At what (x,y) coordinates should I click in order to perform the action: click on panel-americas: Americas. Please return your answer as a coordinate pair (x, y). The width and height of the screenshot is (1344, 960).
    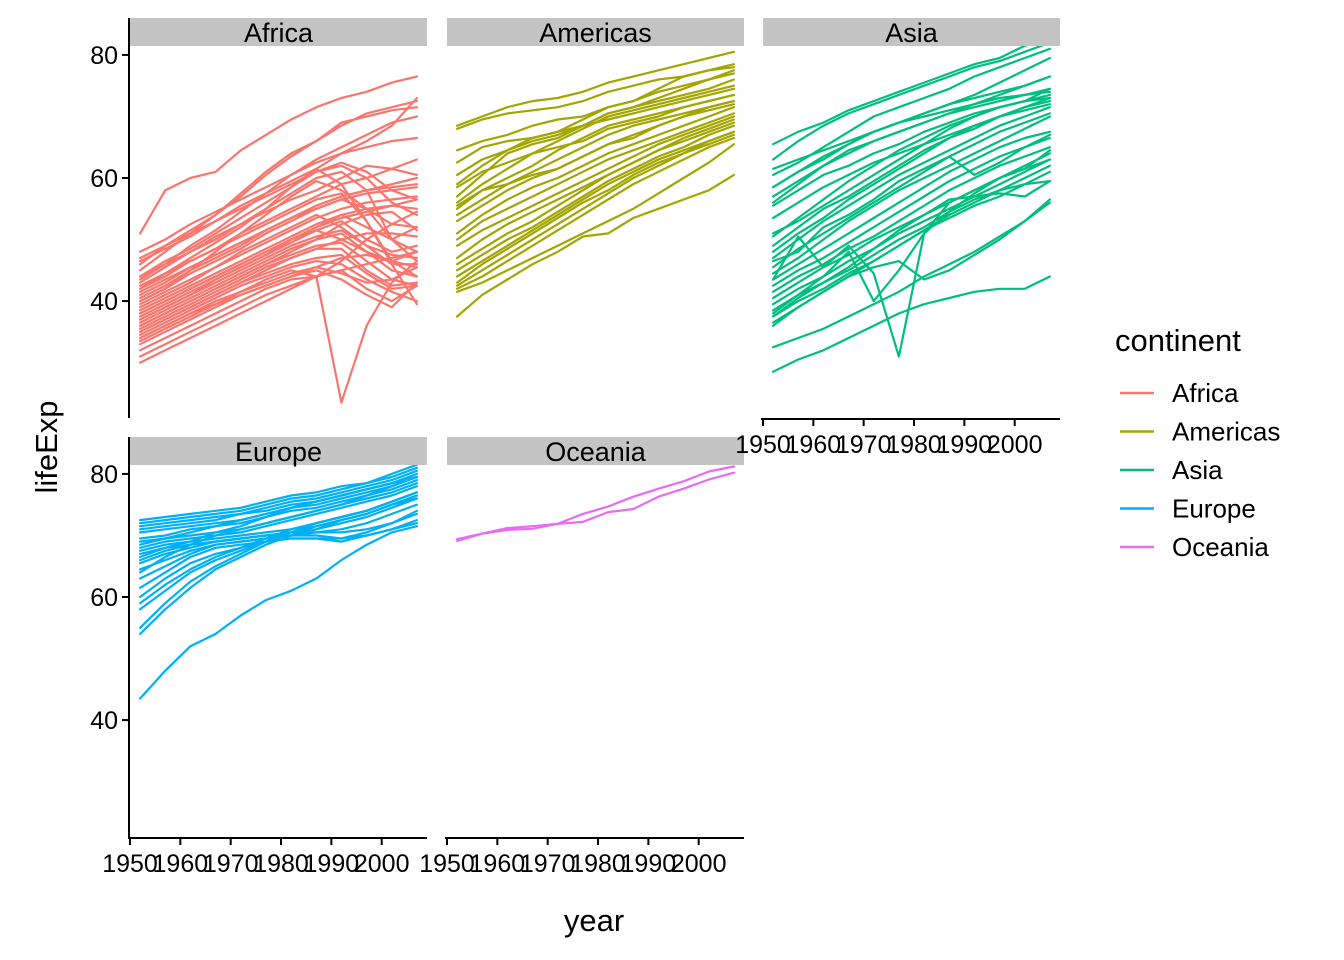
    Looking at the image, I should click on (595, 168).